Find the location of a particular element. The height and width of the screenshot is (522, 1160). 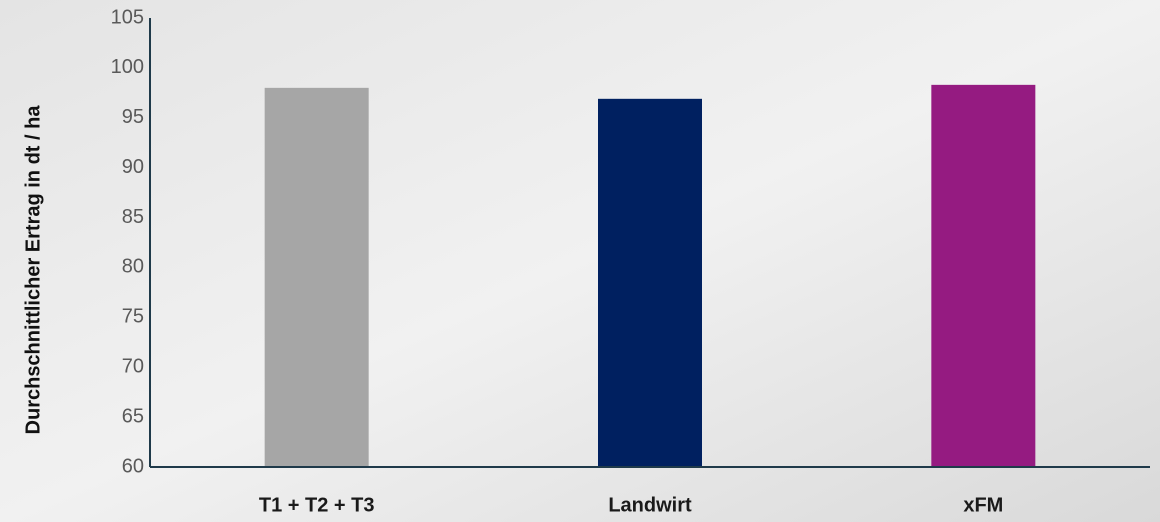

y-tick-label: 105 is located at coordinates (127, 17).